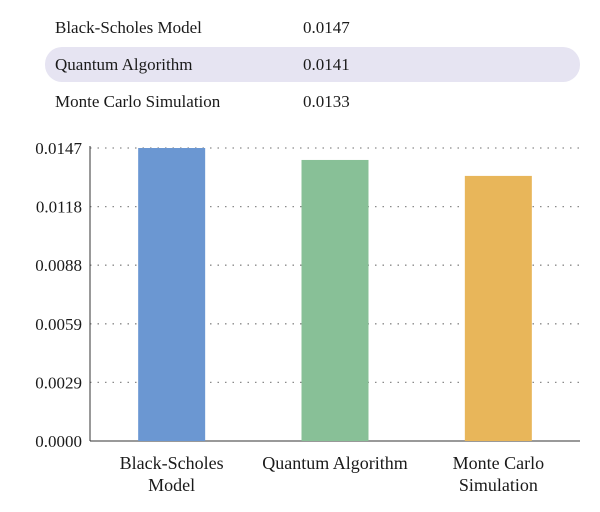  Describe the element at coordinates (58, 382) in the screenshot. I see `y-tick-label: 0.0029` at that location.